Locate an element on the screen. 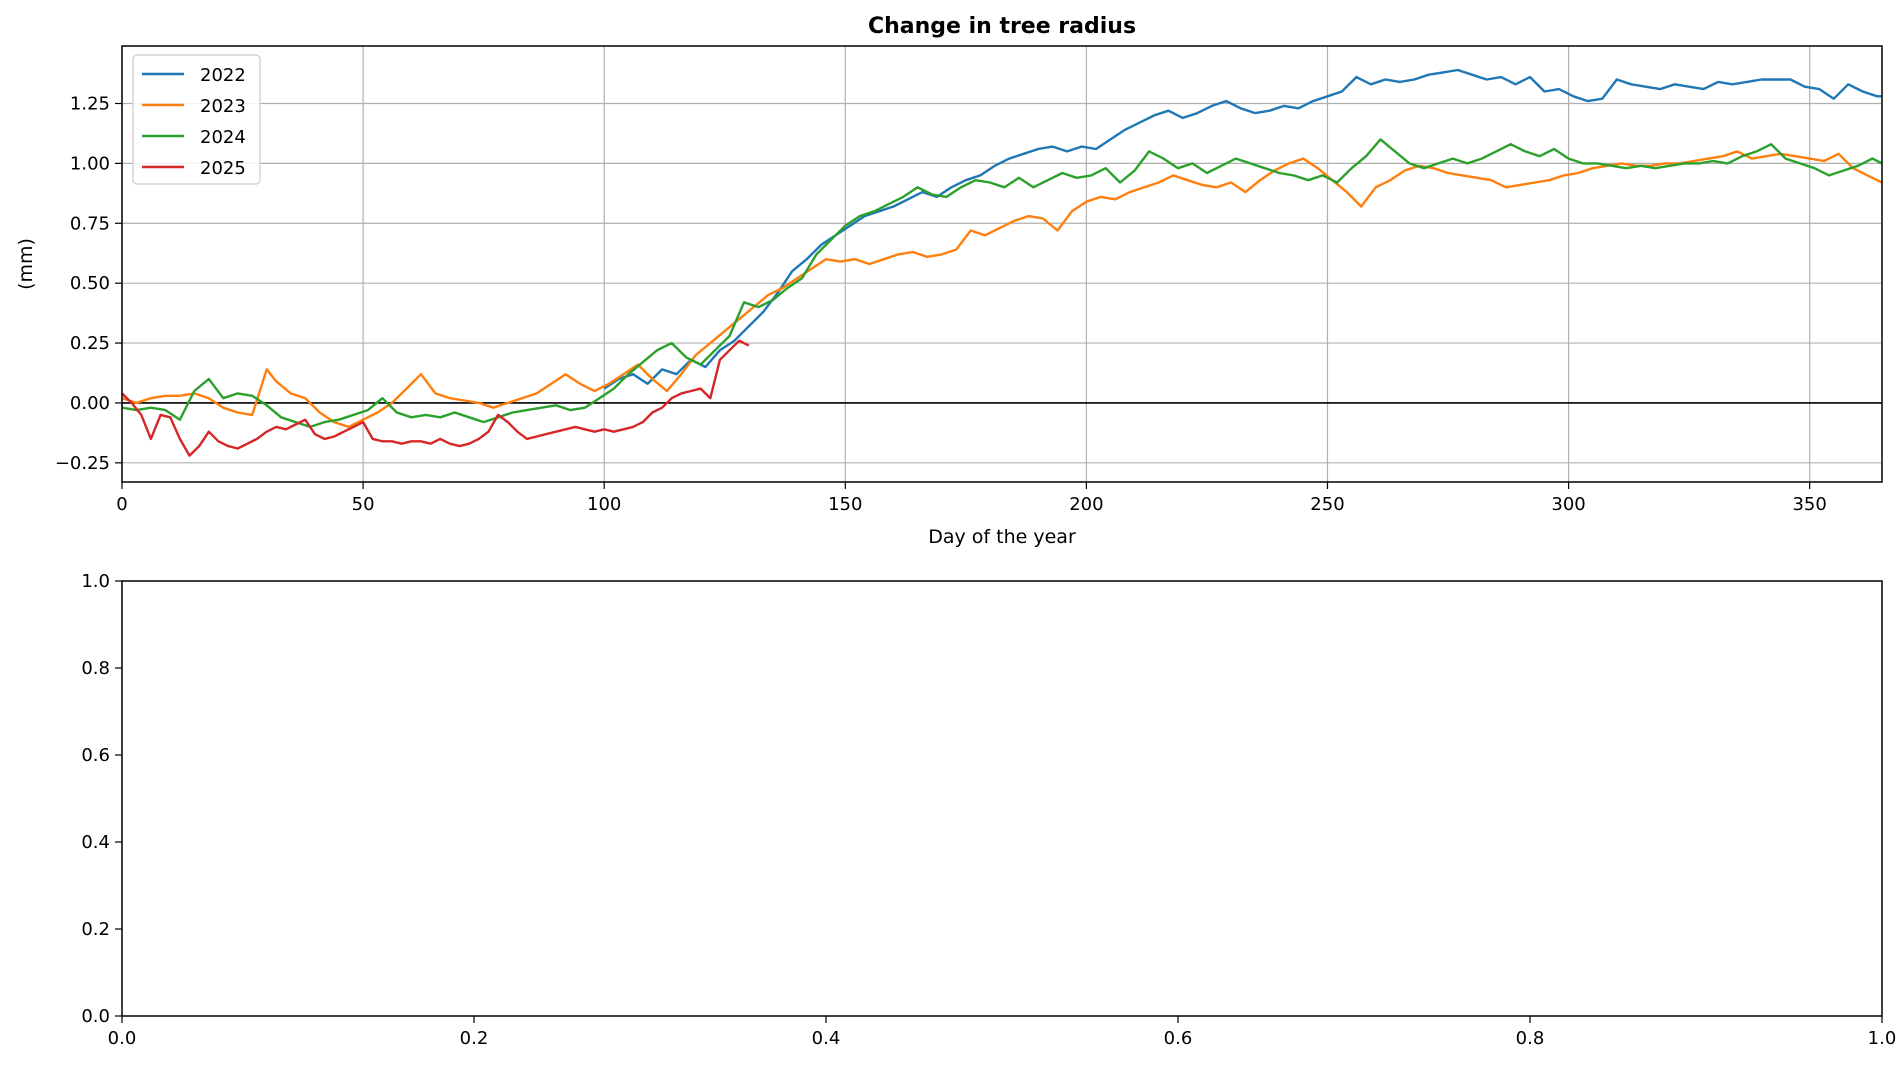  legend-frame is located at coordinates (196, 119).